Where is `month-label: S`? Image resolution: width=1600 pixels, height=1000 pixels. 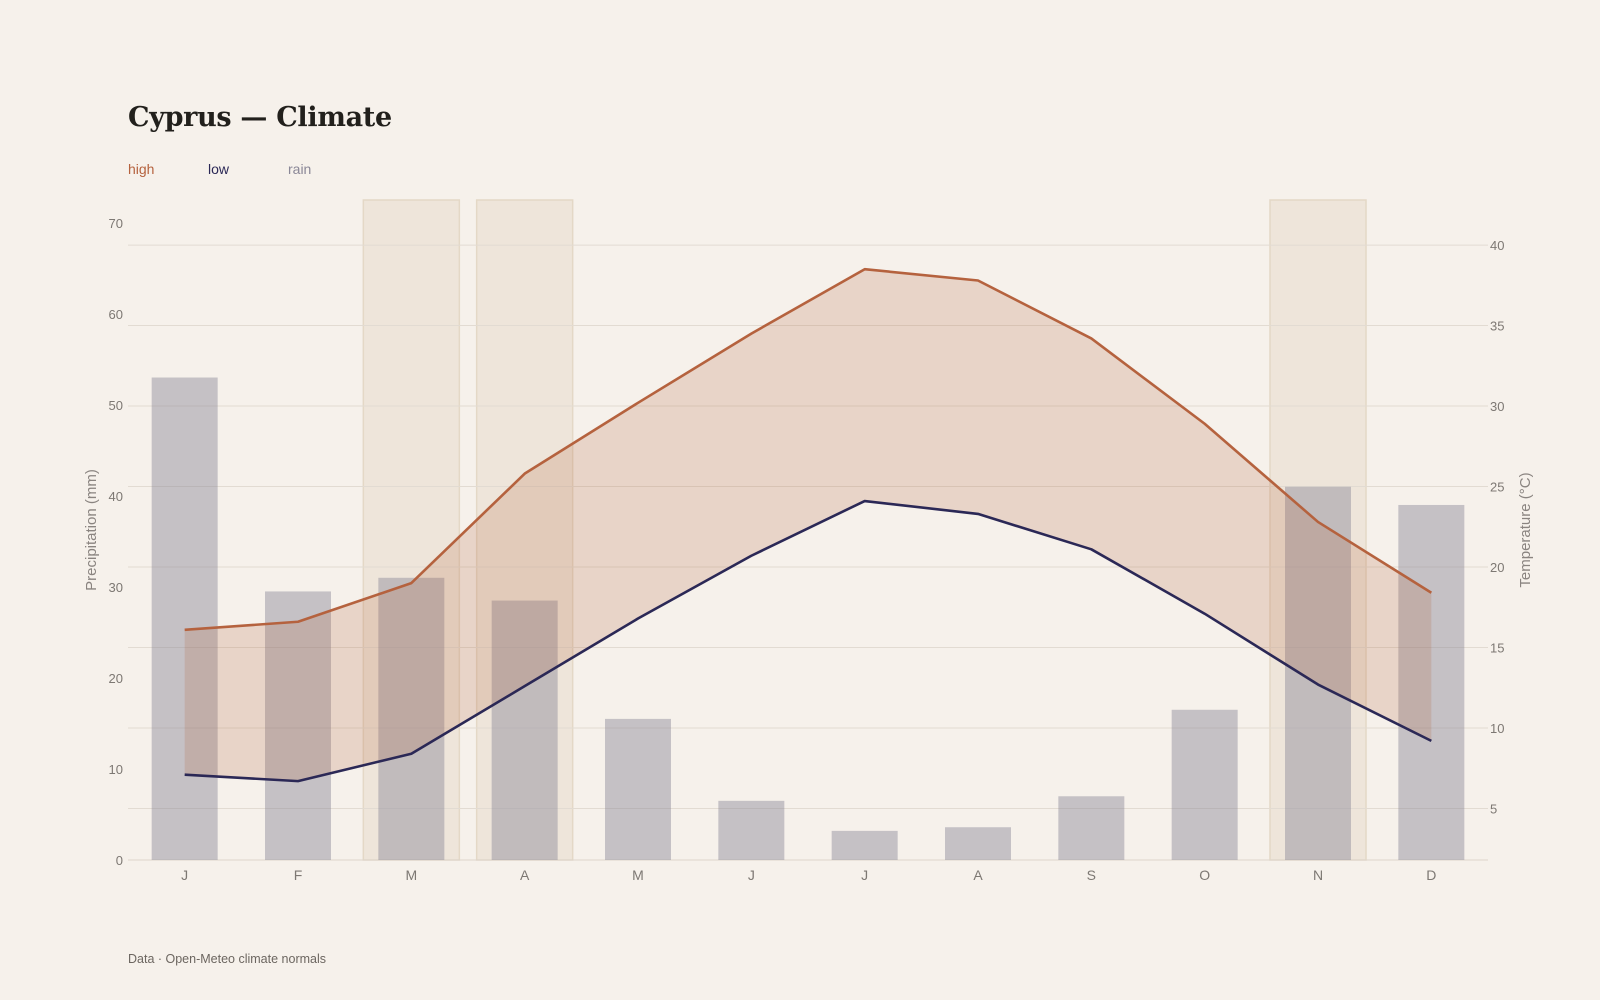 month-label: S is located at coordinates (1091, 875).